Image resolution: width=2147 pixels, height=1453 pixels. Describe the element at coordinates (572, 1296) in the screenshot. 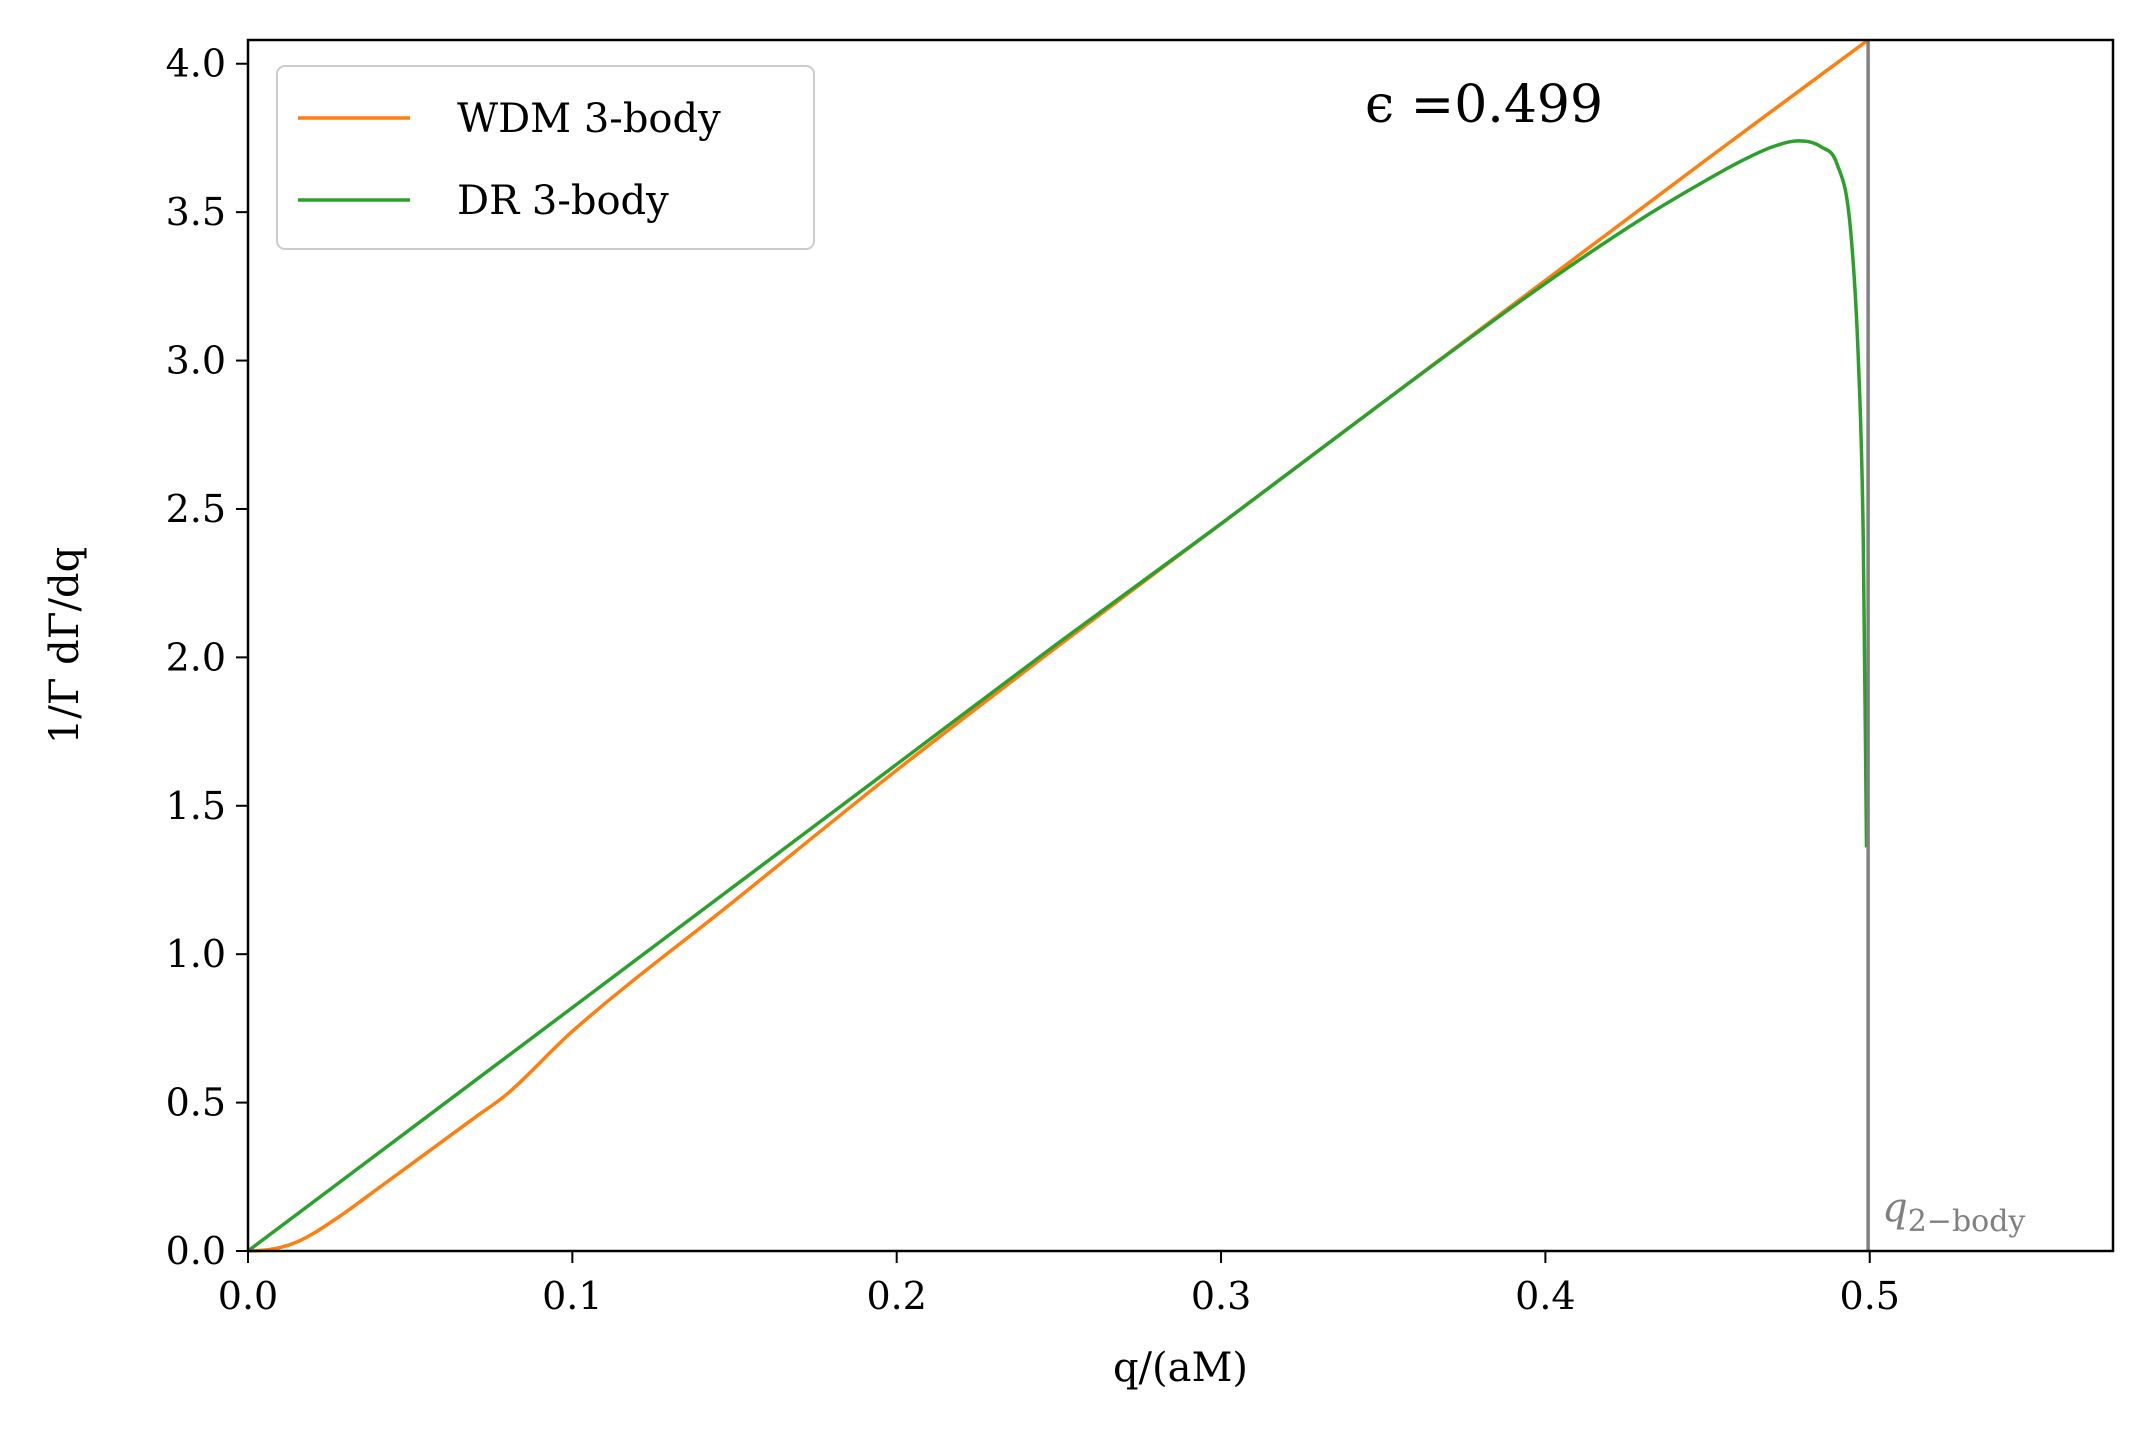

I see `x-tick-label: 0.1` at that location.